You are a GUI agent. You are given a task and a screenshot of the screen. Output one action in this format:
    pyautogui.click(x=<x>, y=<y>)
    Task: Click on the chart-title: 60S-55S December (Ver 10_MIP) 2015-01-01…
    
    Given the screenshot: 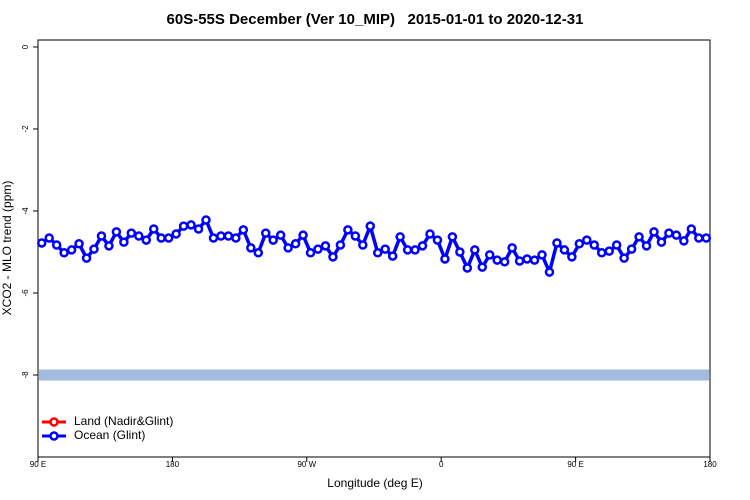 What is the action you would take?
    pyautogui.click(x=375, y=19)
    